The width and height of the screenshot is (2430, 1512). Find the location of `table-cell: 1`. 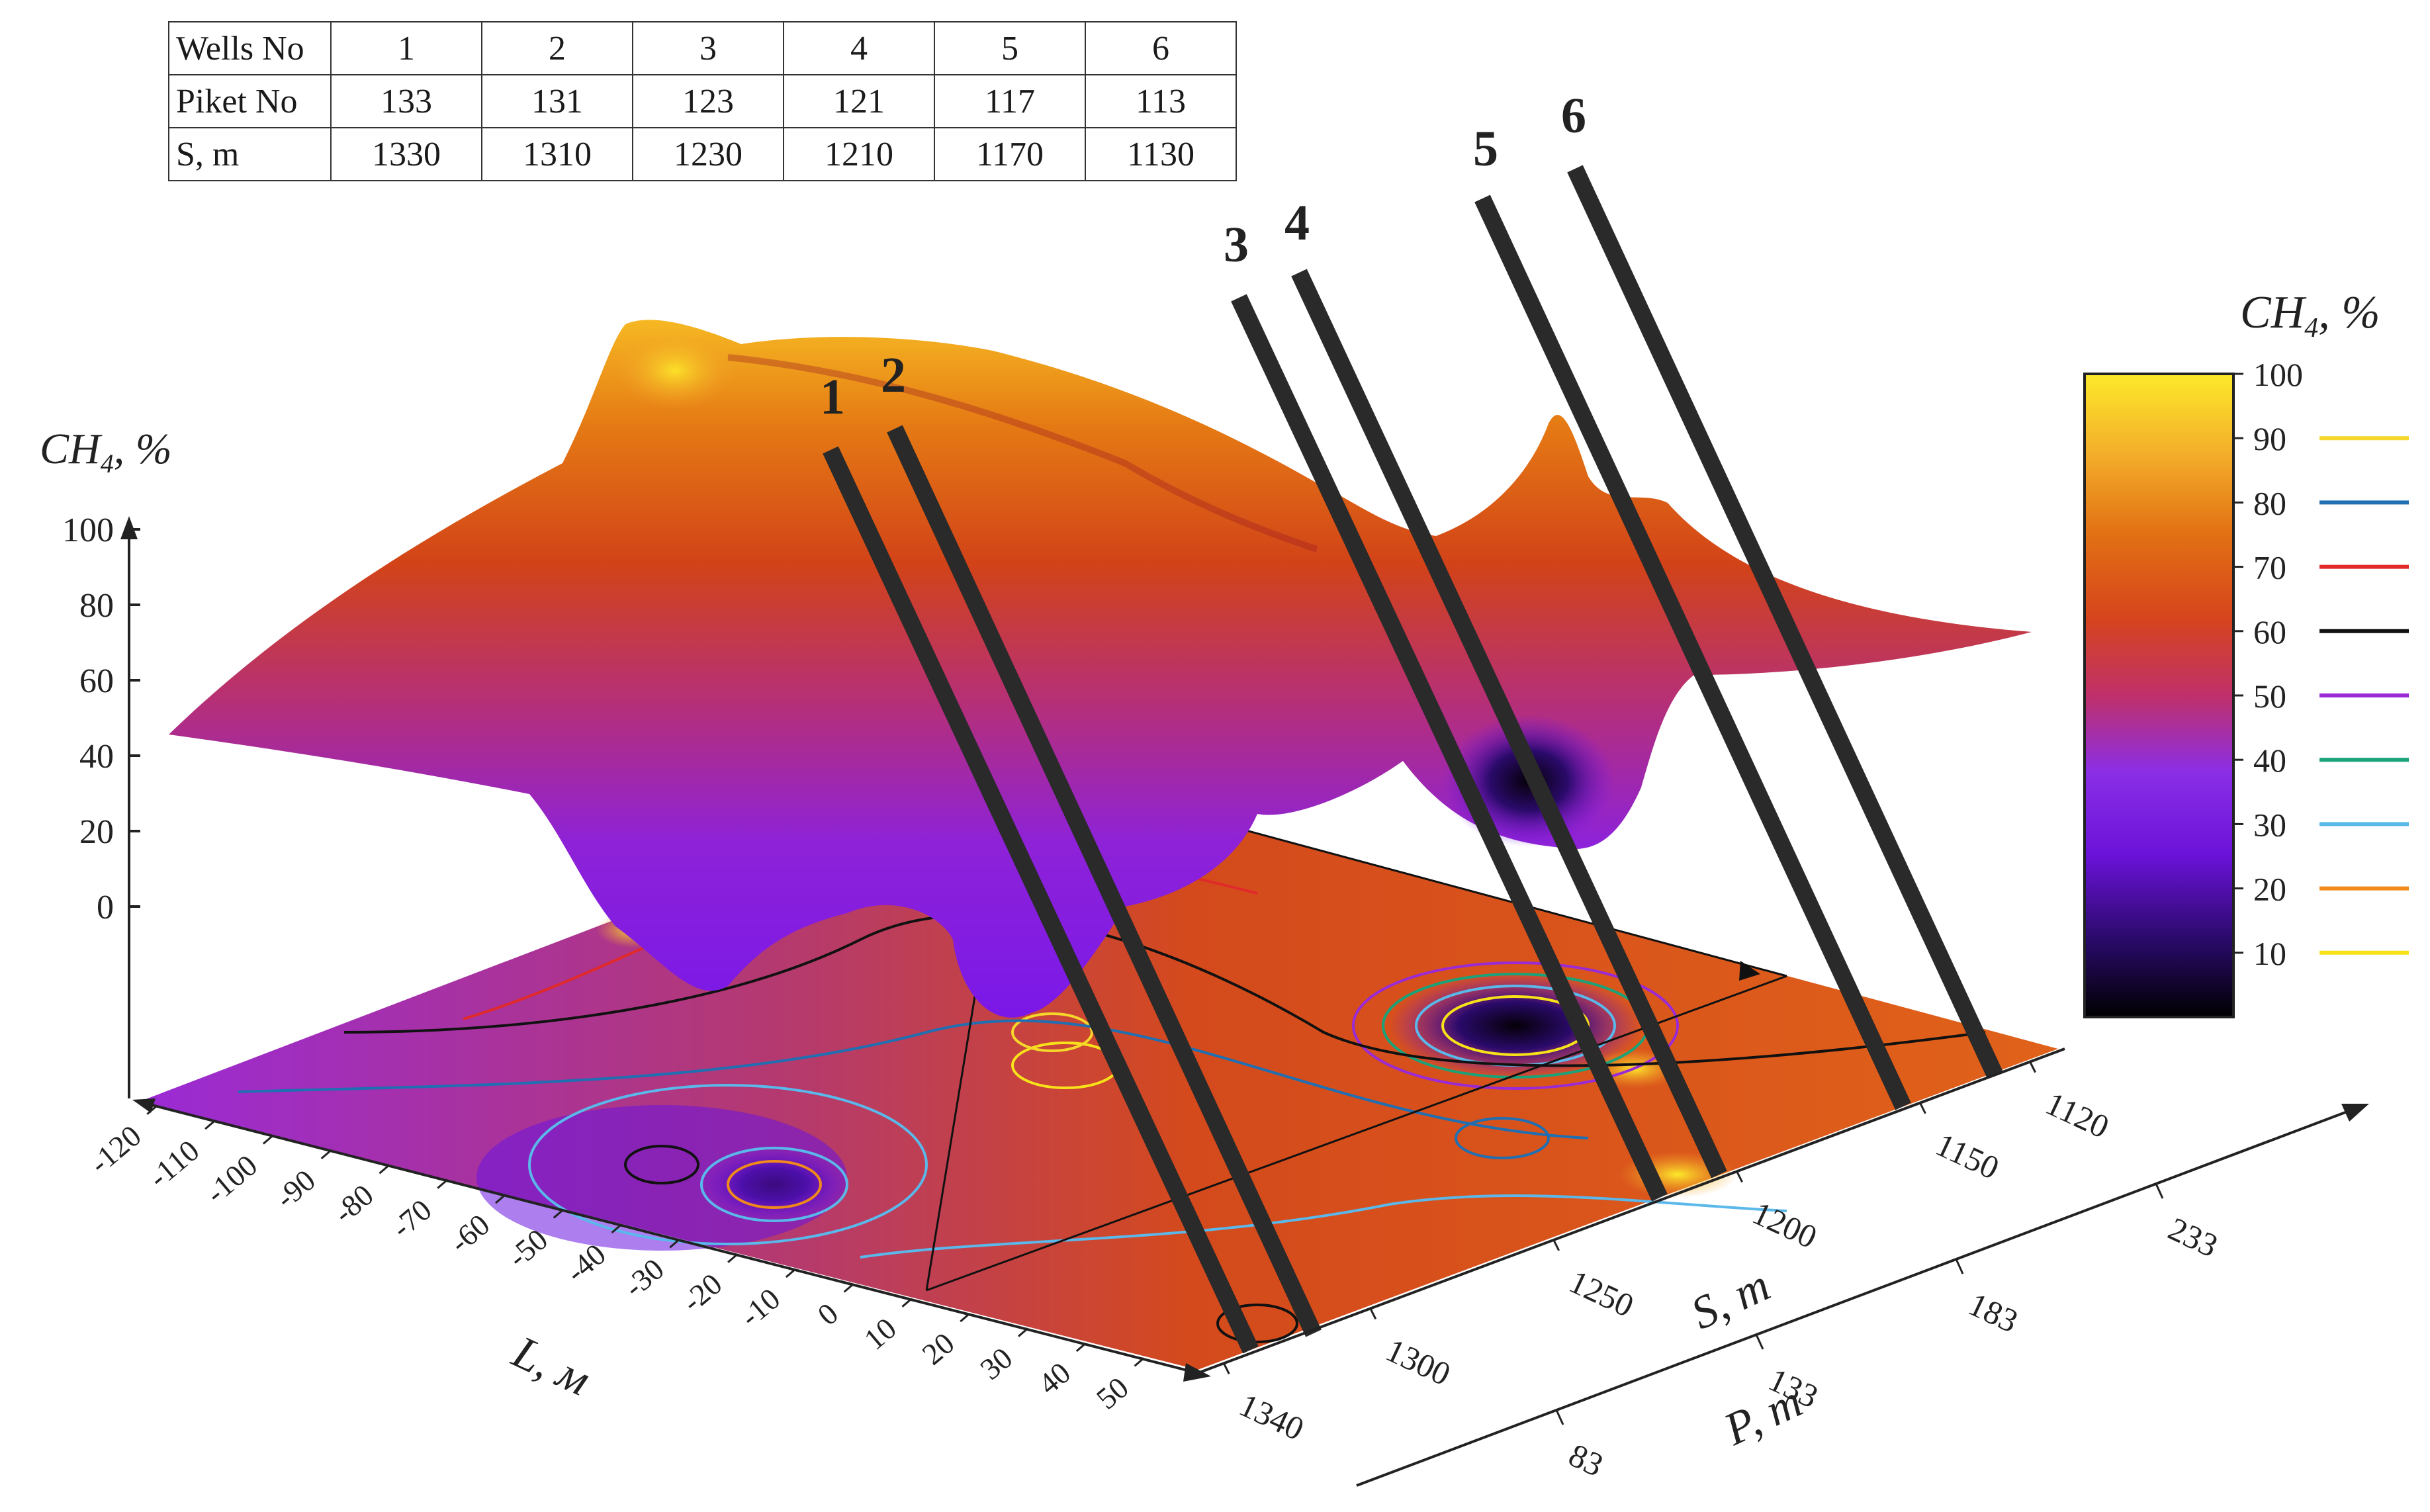

table-cell: 1 is located at coordinates (406, 48).